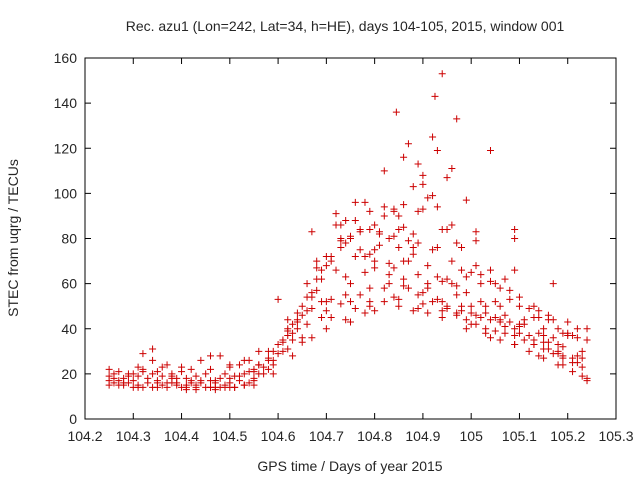 This screenshot has height=480, width=640. I want to click on x-tick-label: 105, so click(472, 436).